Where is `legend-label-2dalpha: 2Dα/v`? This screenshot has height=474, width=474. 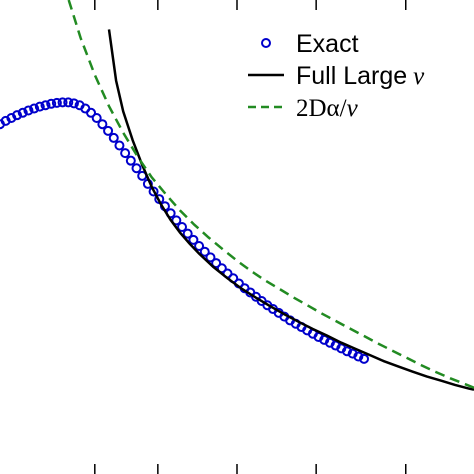 legend-label-2dalpha: 2Dα/v is located at coordinates (327, 108).